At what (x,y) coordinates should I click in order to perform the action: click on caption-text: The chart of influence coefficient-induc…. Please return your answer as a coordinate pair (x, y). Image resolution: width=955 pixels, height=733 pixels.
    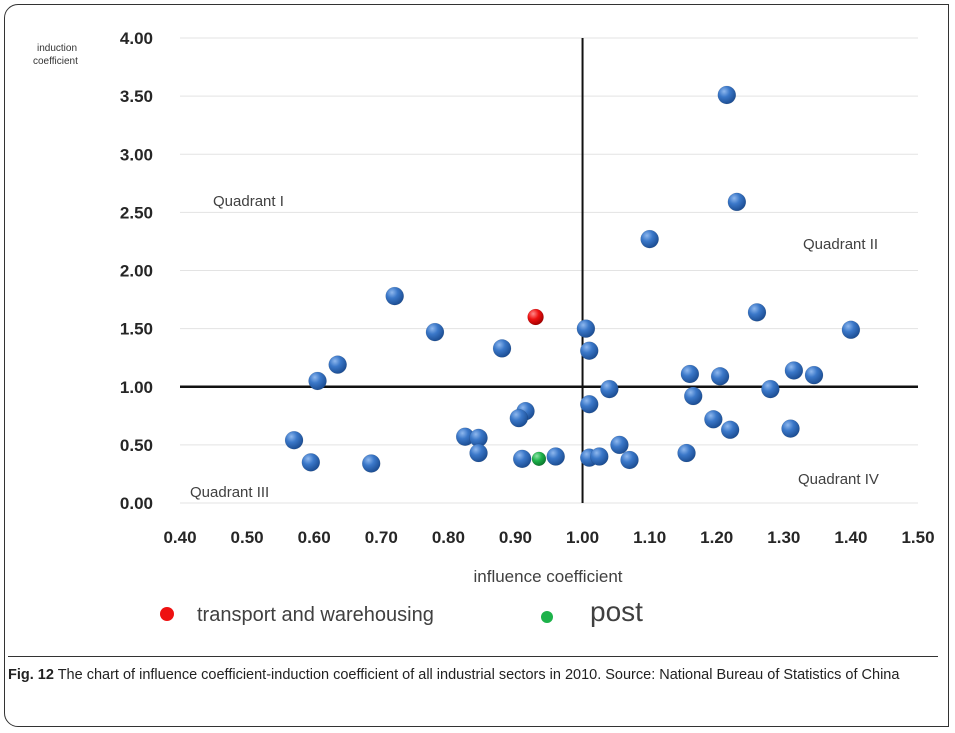
    Looking at the image, I should click on (476, 675).